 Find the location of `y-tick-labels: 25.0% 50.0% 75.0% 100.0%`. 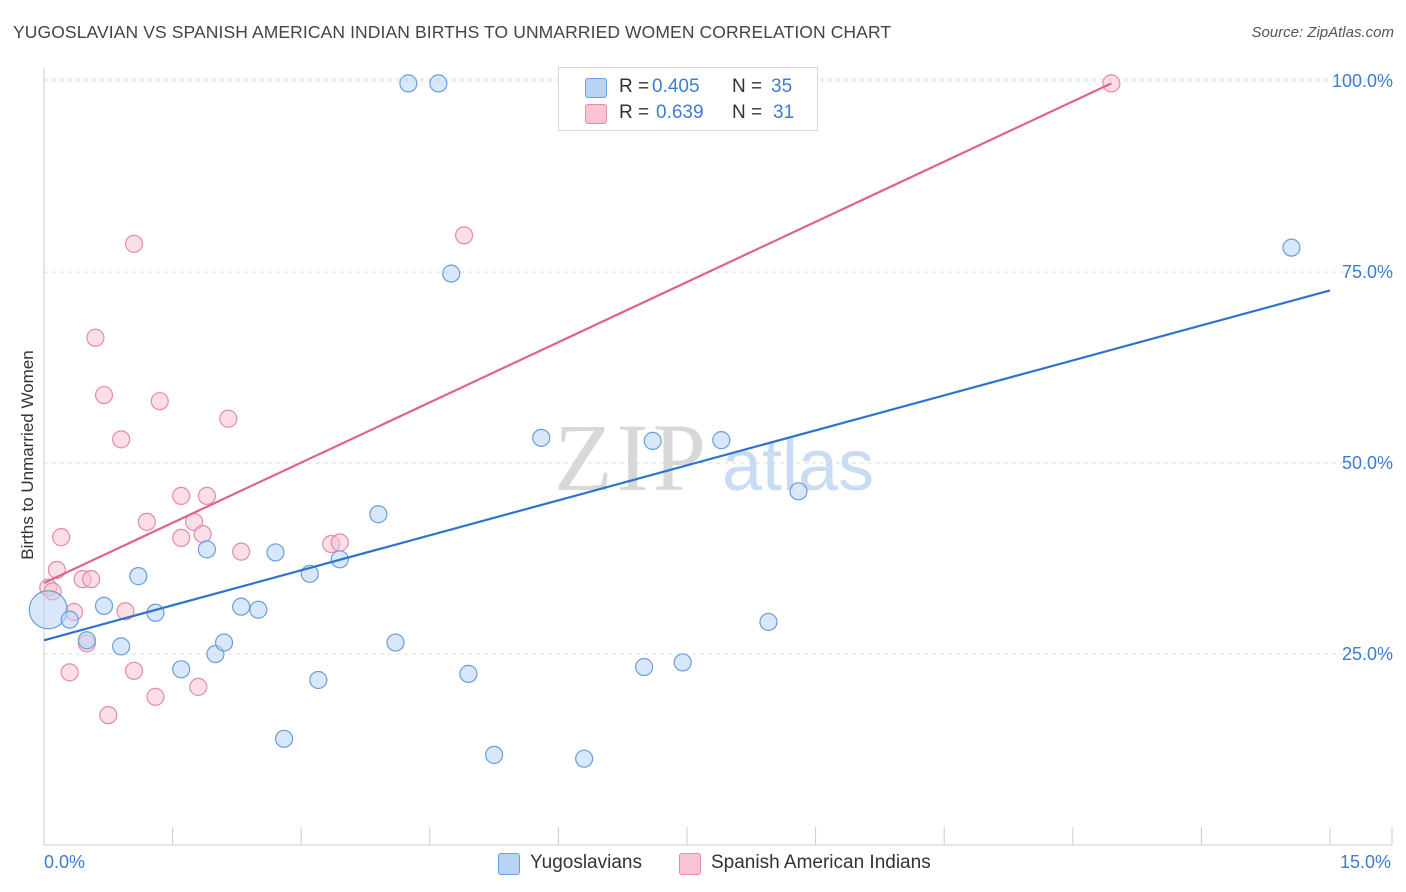

y-tick-labels: 25.0% 50.0% 75.0% 100.0% is located at coordinates (1362, 367).